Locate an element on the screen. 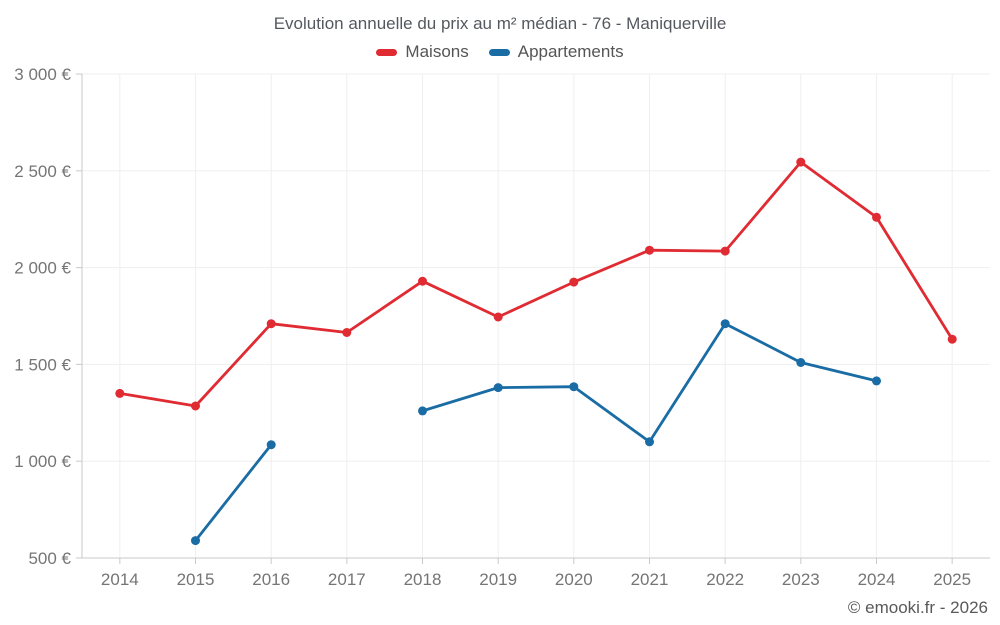 The image size is (1000, 625). appartements-point-2016 is located at coordinates (271, 445).